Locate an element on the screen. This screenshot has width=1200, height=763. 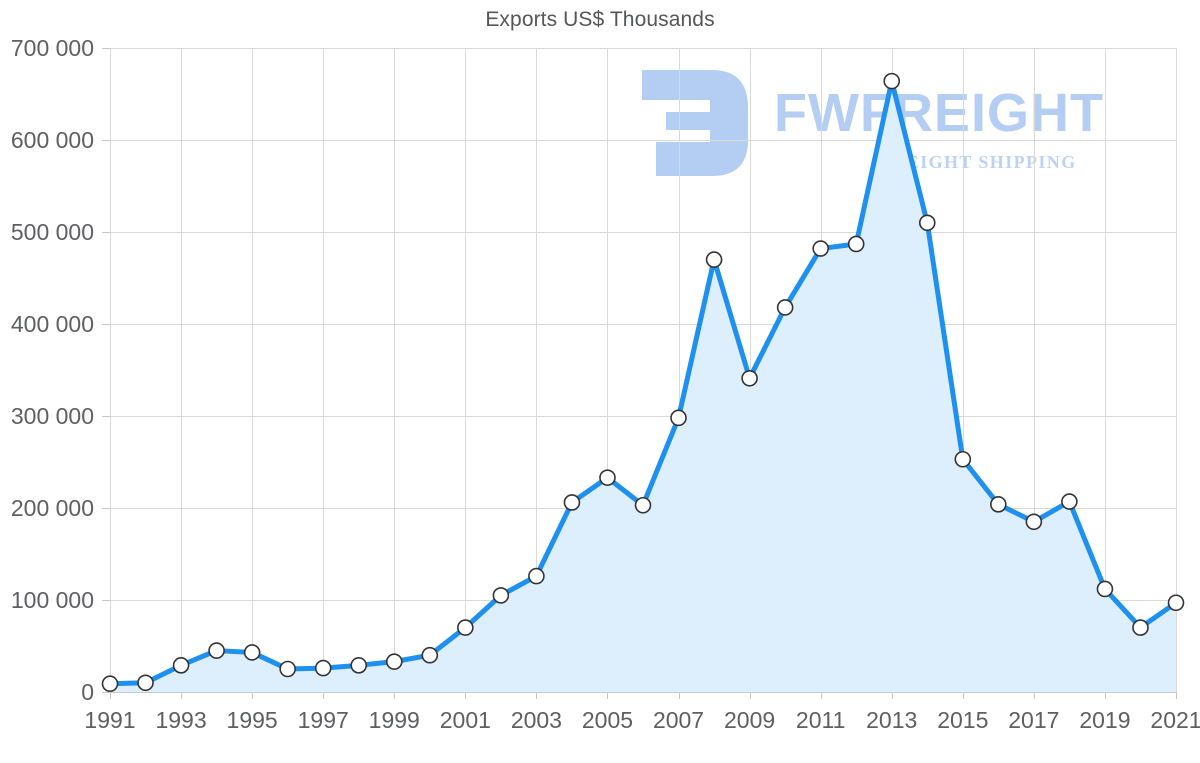
svg-text: 2021 is located at coordinates (1175, 720).